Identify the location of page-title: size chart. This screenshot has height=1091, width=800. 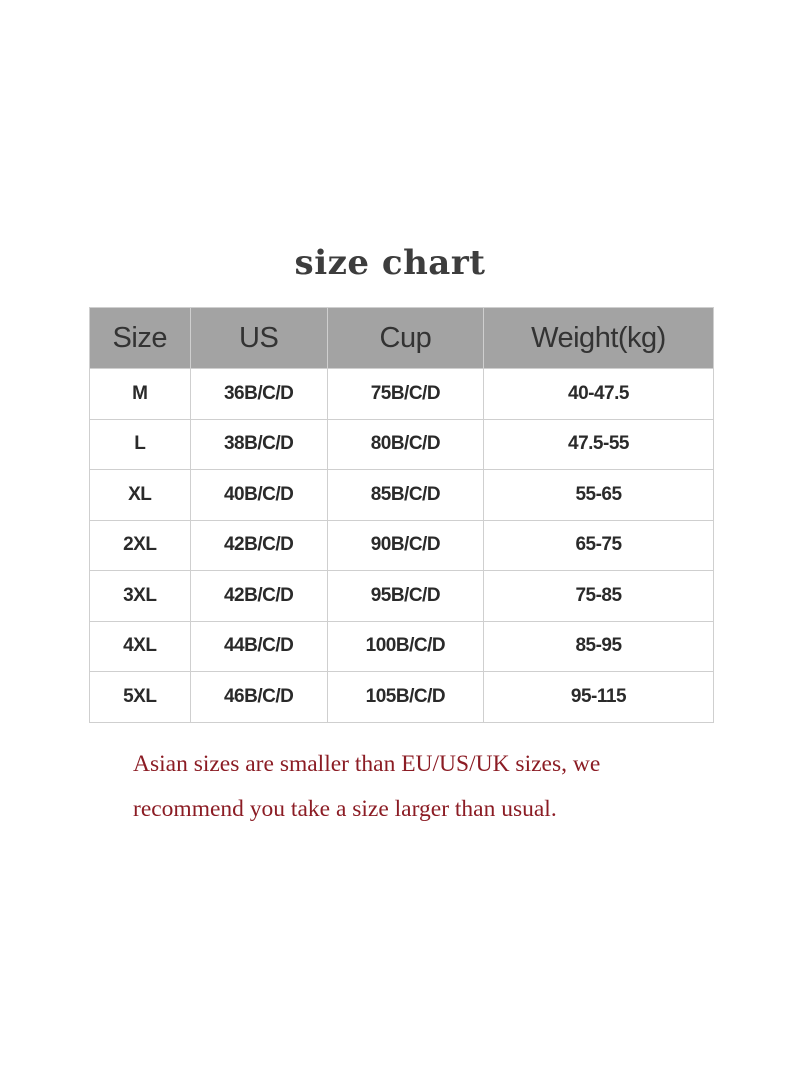
(390, 263).